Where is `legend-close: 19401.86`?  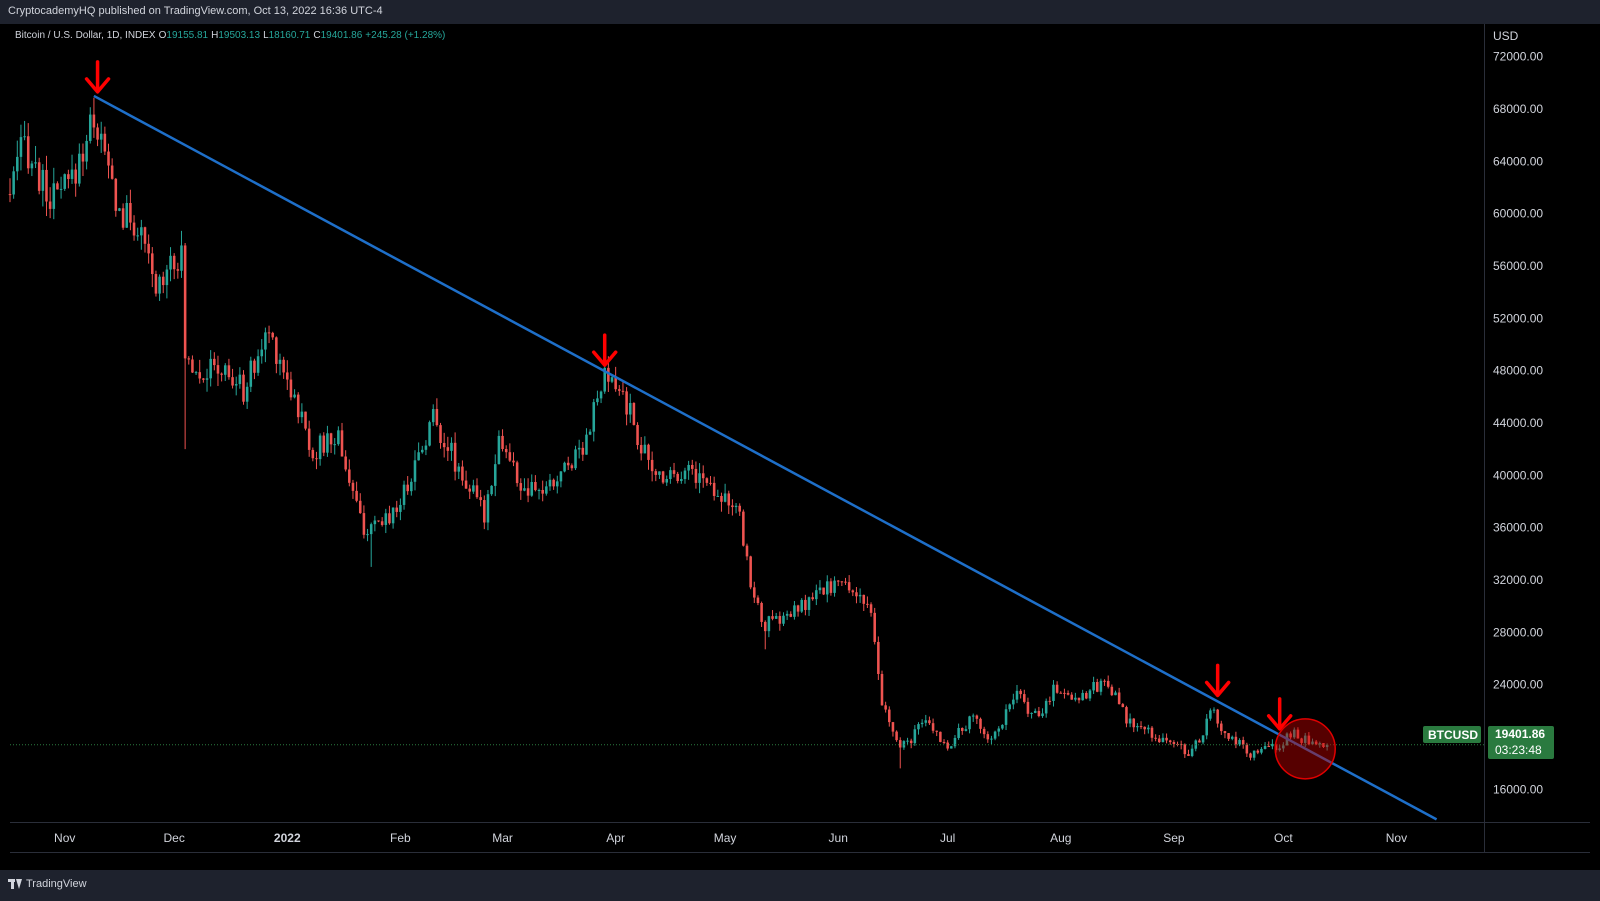
legend-close: 19401.86 is located at coordinates (341, 35).